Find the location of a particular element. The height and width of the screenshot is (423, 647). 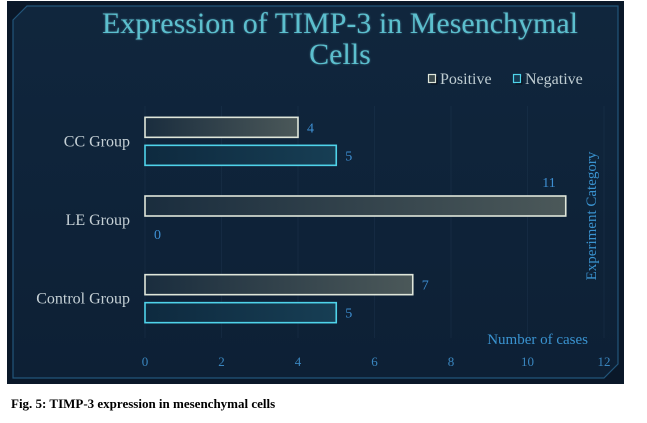

x-tick-label: 4 is located at coordinates (298, 361).